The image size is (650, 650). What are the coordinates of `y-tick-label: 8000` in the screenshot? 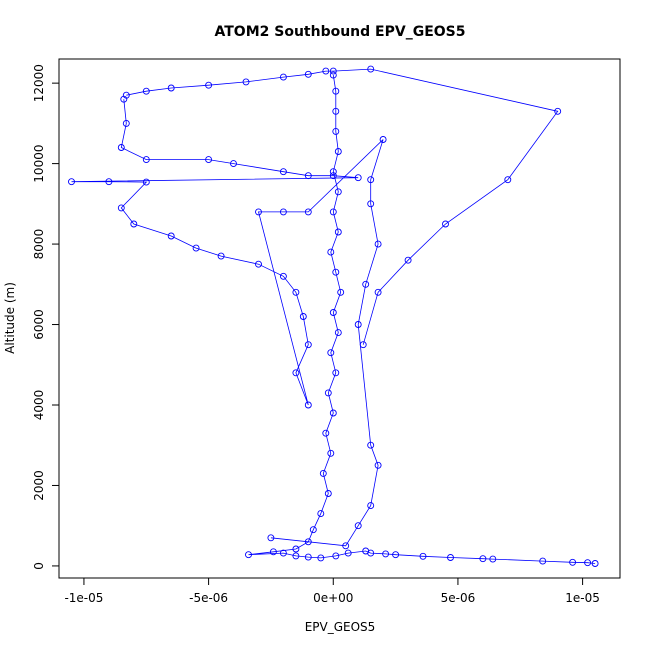 It's located at (39, 244).